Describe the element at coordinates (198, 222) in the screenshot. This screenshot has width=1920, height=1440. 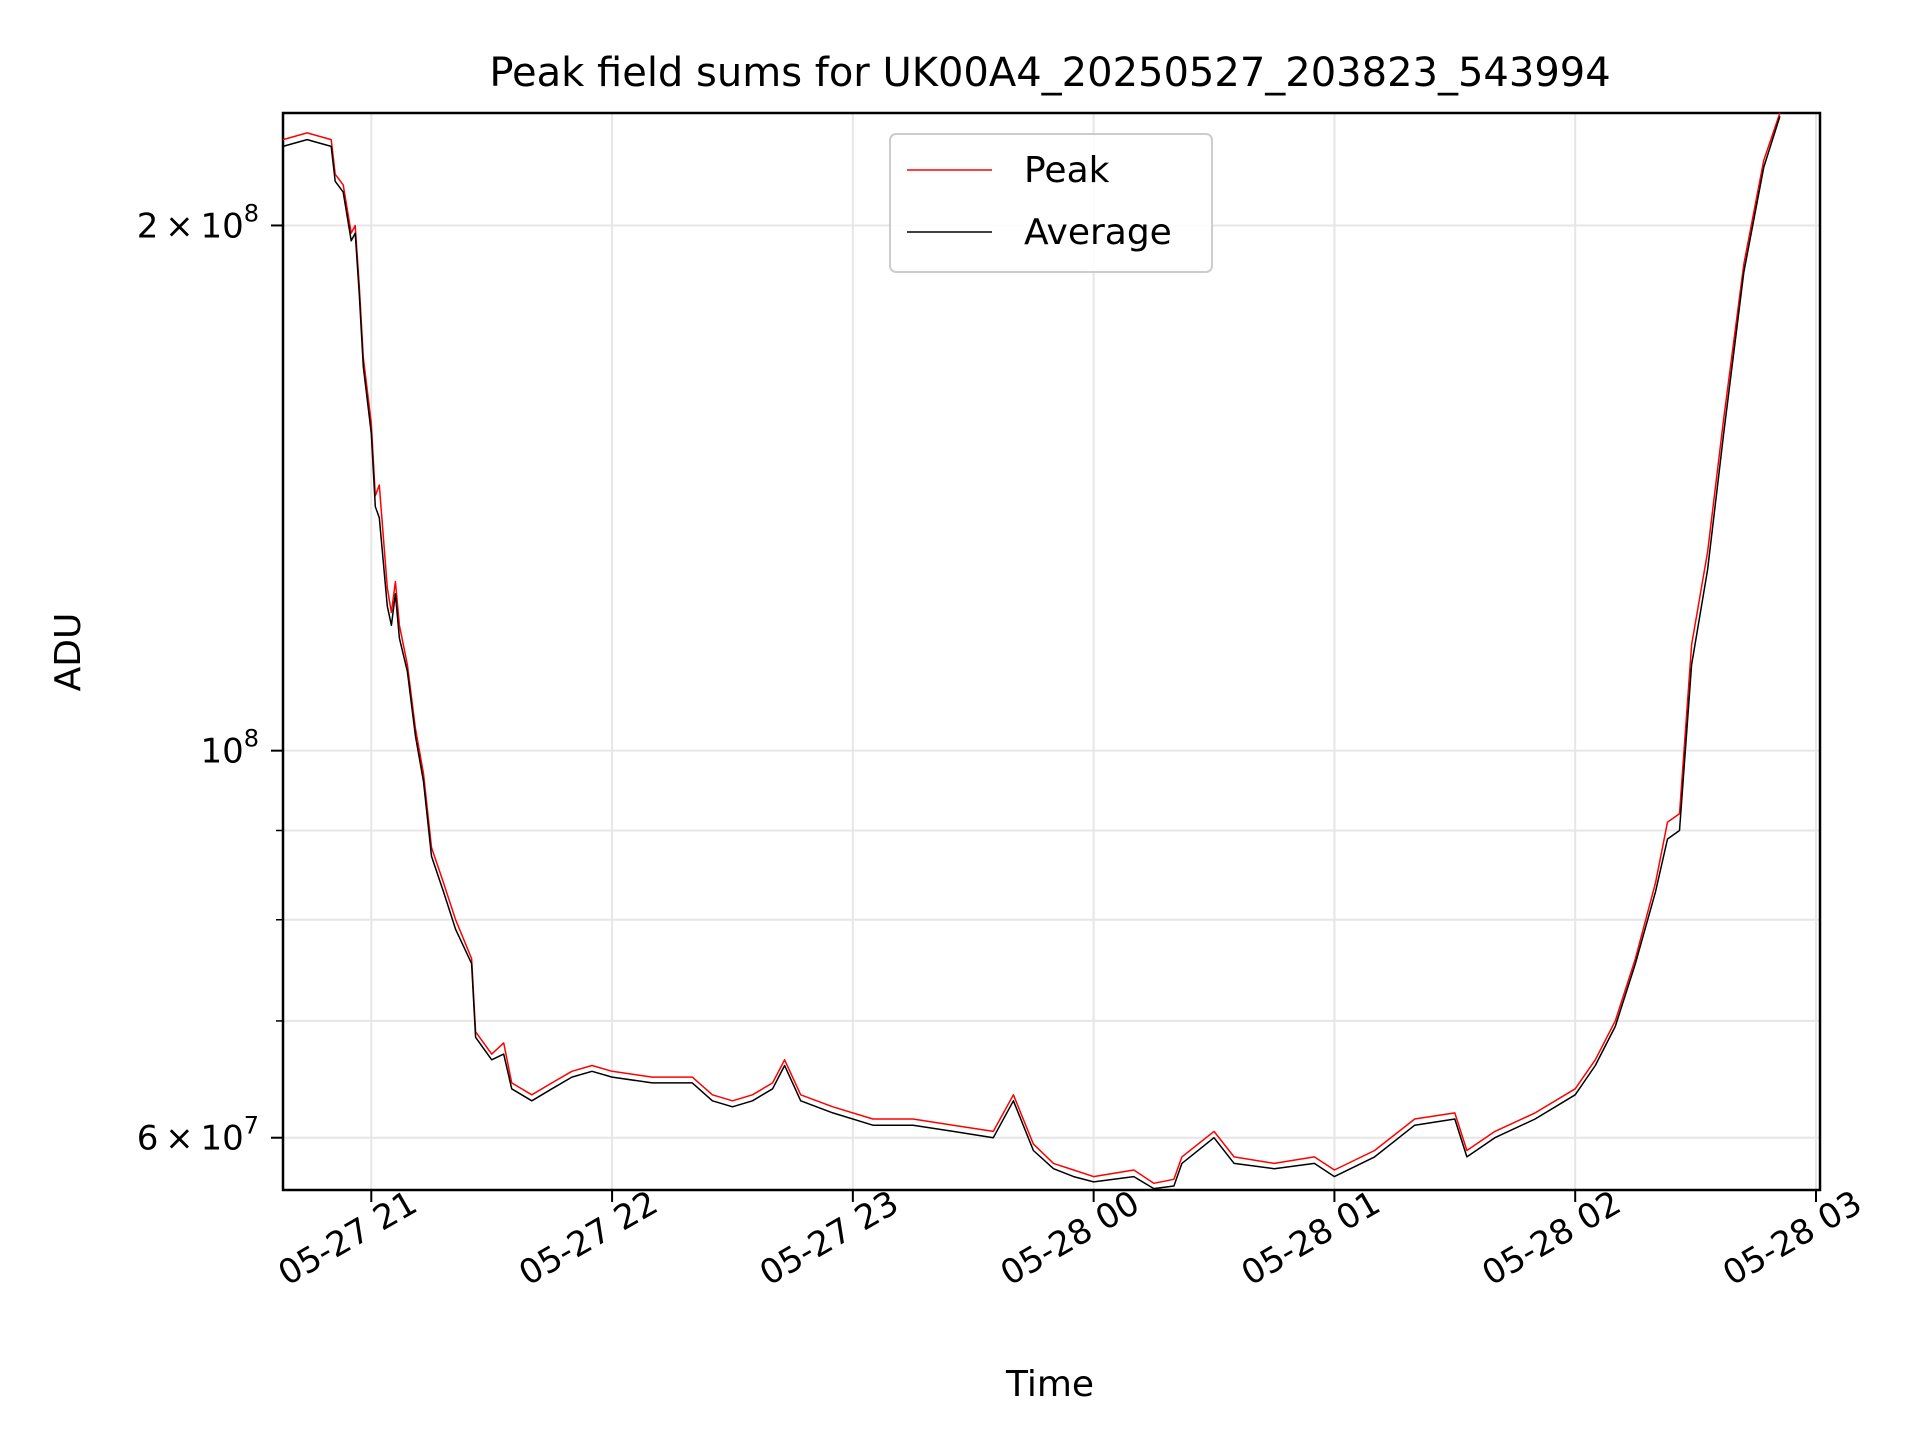
I see `y-tick-label: 2 × 10⁸` at that location.